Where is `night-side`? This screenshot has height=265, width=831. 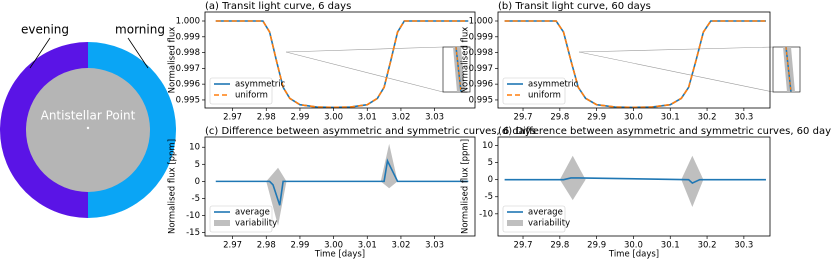 night-side is located at coordinates (88, 130).